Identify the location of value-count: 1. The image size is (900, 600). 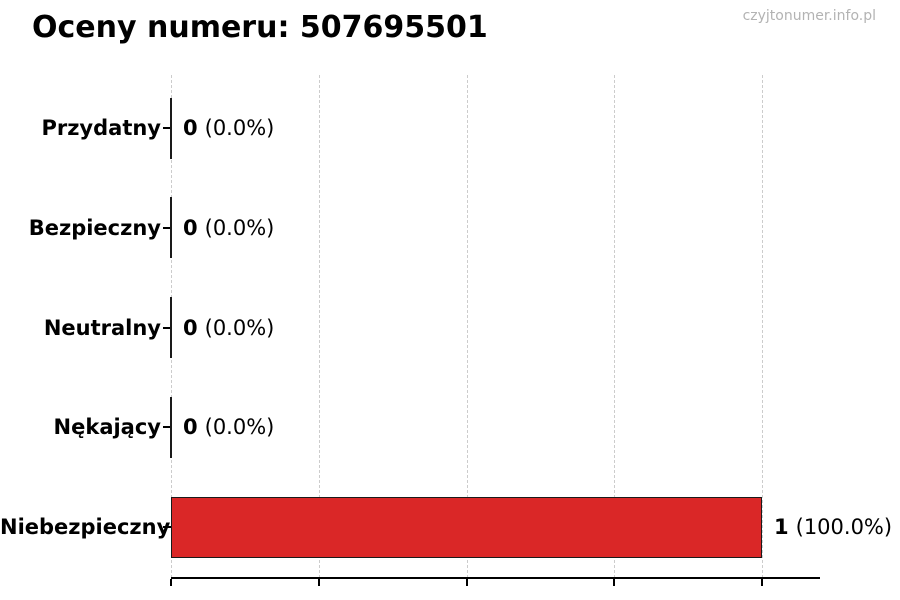
(781, 527).